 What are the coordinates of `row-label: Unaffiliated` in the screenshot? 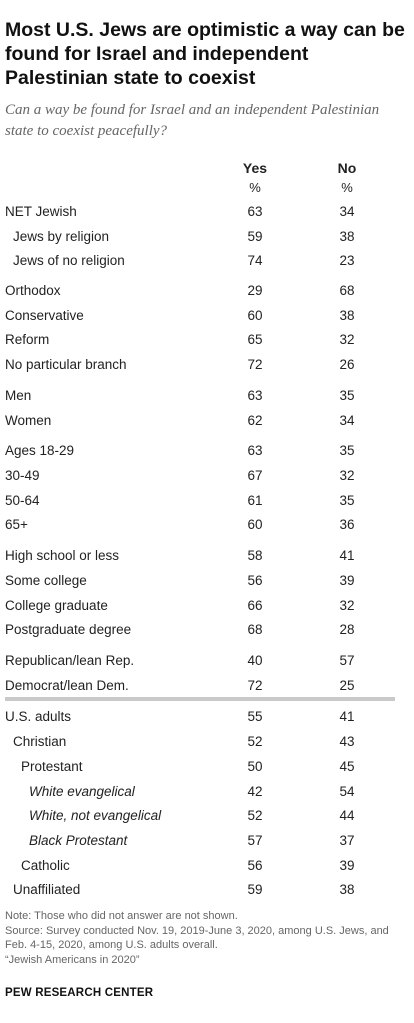 It's located at (47, 889).